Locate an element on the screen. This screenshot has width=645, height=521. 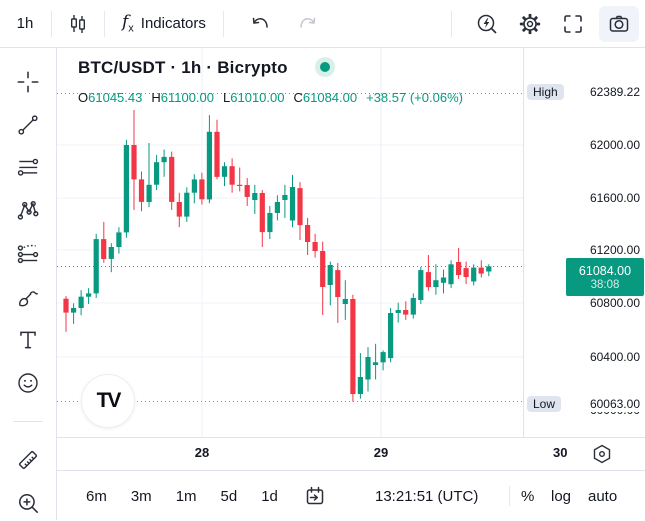
forecast-tool-button is located at coordinates (28, 254).